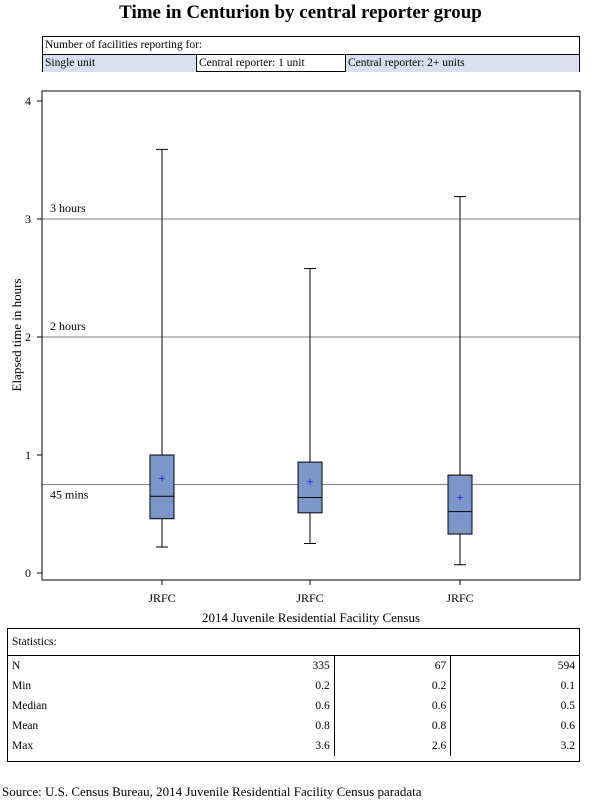  Describe the element at coordinates (293, 686) in the screenshot. I see `stats-row: Min 0.2 0.2 0.1` at that location.